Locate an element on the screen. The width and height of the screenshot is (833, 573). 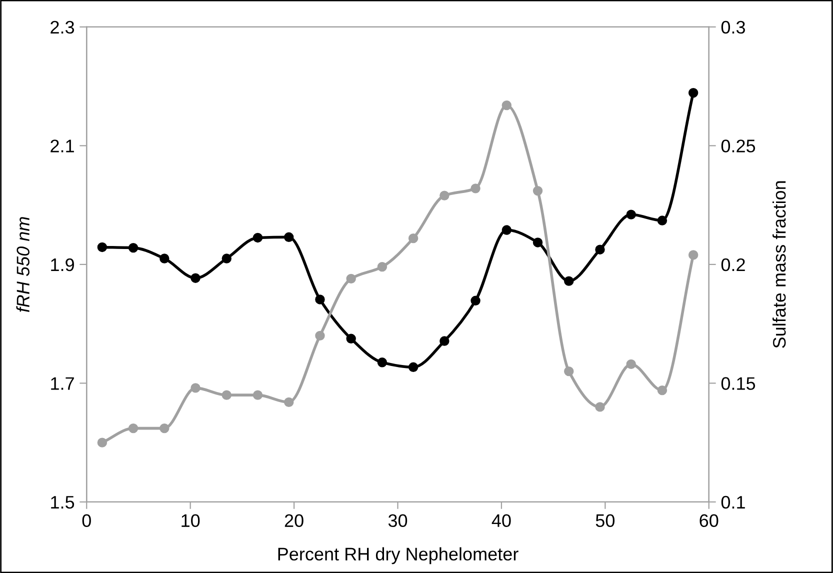
x-tick-label: 10 is located at coordinates (191, 521).